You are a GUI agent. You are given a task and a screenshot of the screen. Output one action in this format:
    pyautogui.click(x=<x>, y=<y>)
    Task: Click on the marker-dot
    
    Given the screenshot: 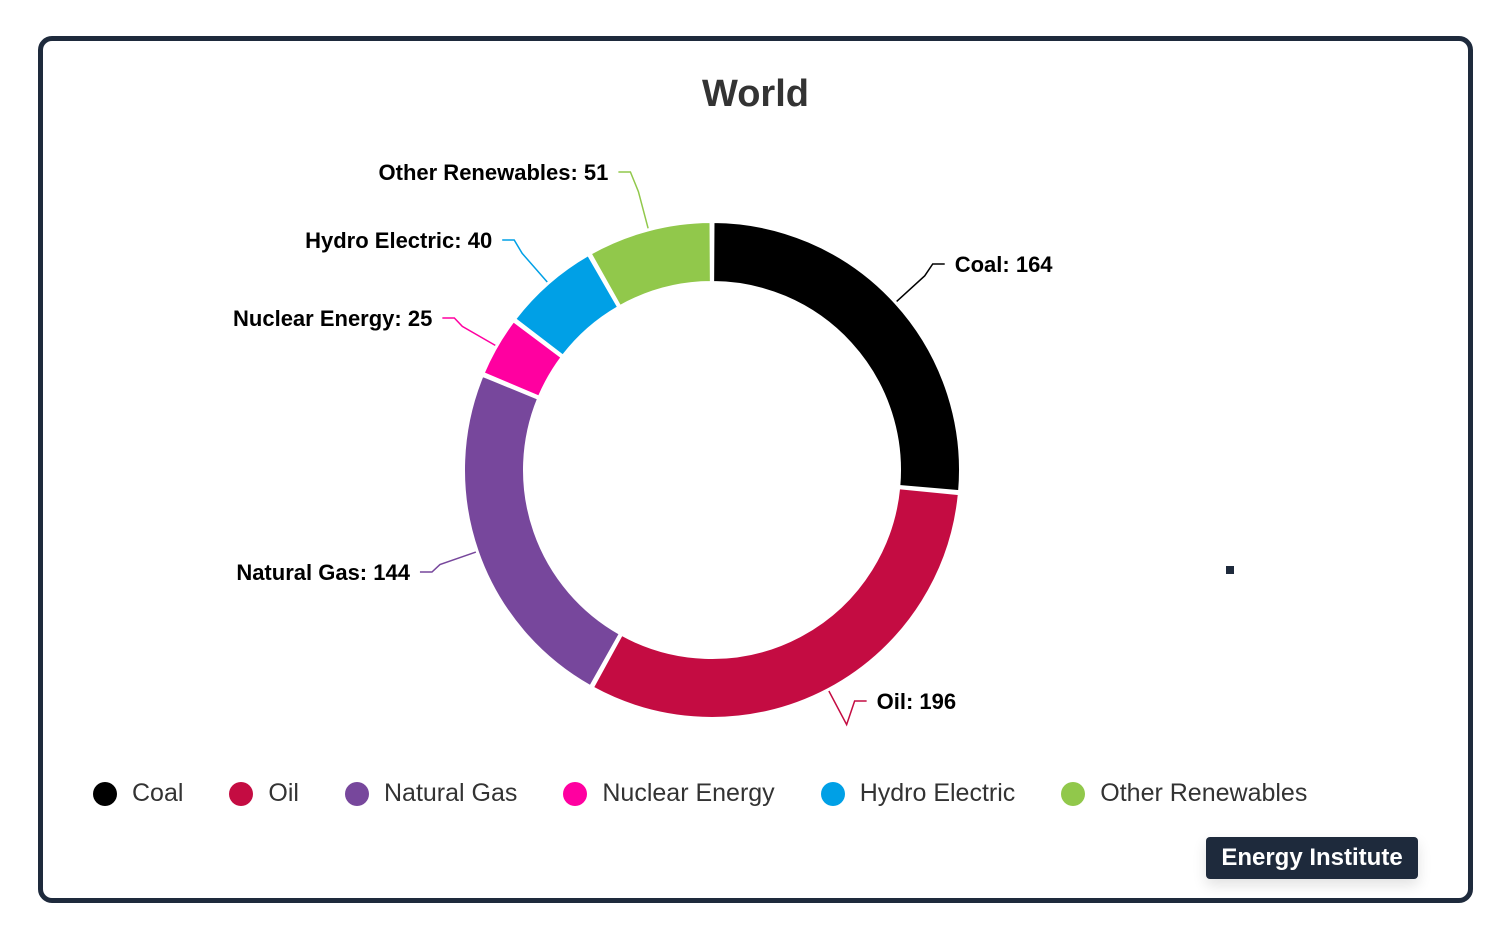 What is the action you would take?
    pyautogui.click(x=1230, y=570)
    